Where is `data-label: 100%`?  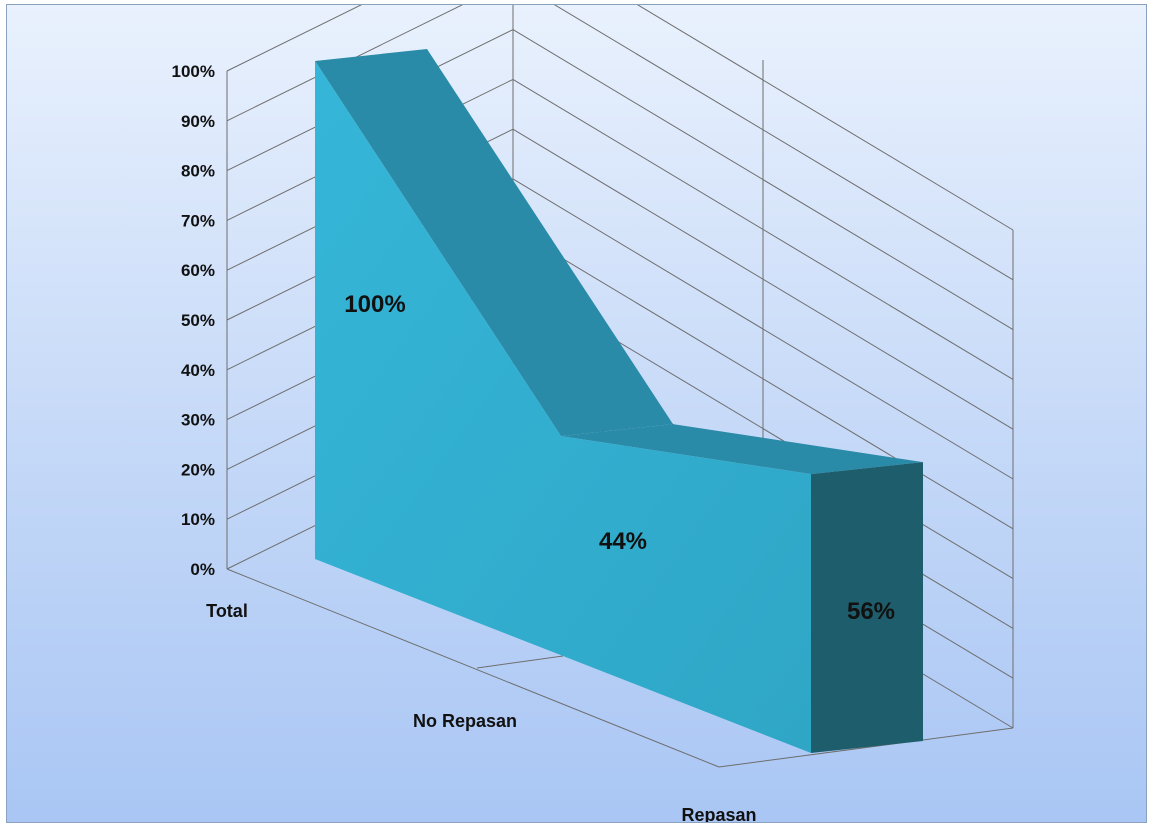 data-label: 100% is located at coordinates (374, 304).